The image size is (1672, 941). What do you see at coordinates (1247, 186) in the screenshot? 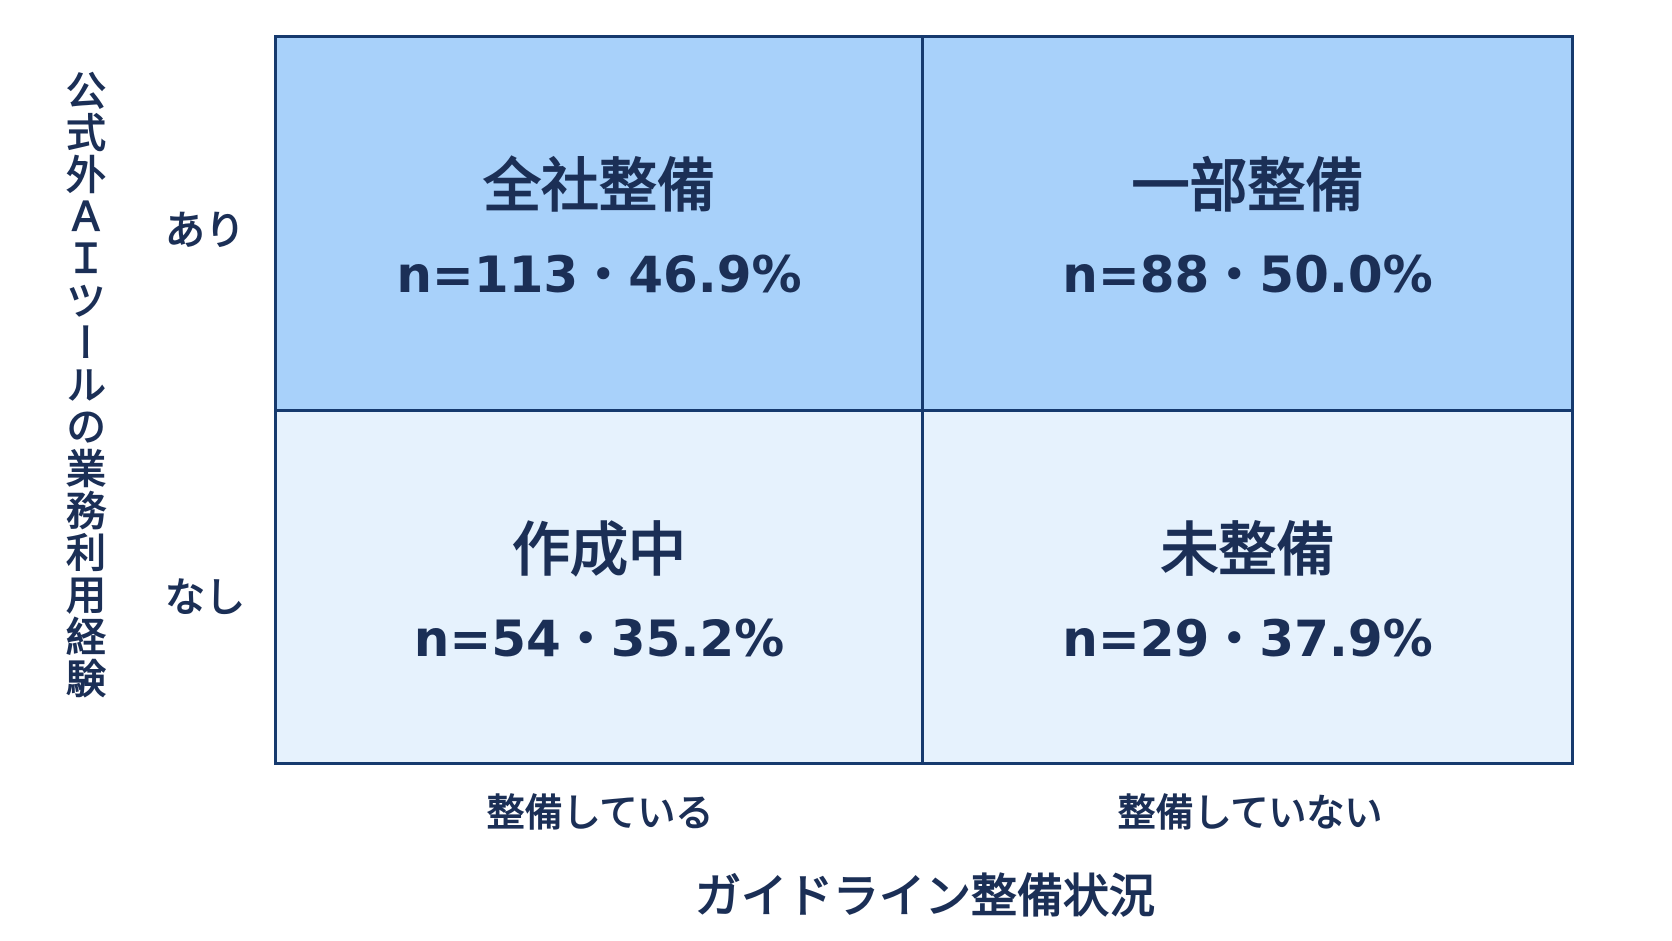
I see `cell-label: 一部整備` at bounding box center [1247, 186].